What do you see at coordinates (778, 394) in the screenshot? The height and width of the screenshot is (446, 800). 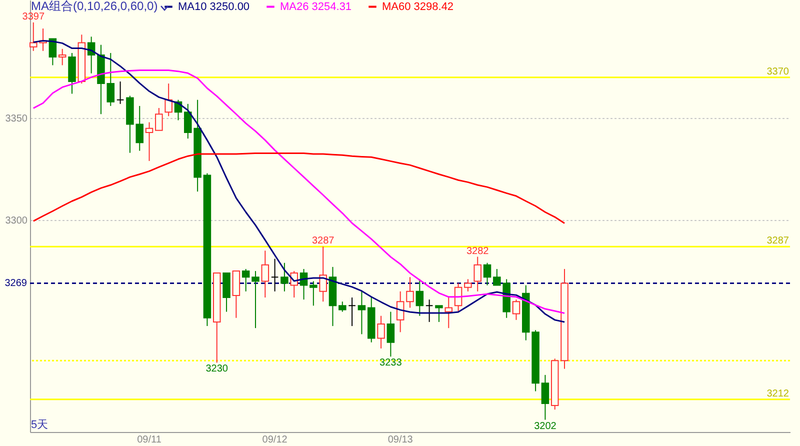 I see `ref-line-label: 3212` at bounding box center [778, 394].